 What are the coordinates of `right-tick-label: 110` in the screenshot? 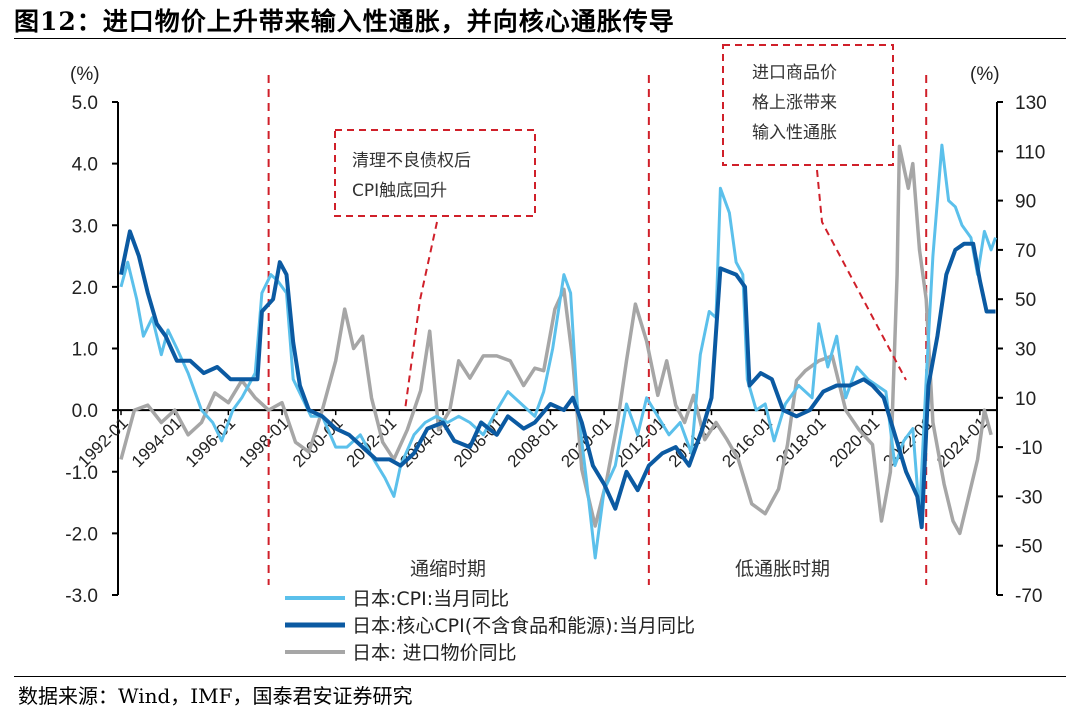 It's located at (1030, 152).